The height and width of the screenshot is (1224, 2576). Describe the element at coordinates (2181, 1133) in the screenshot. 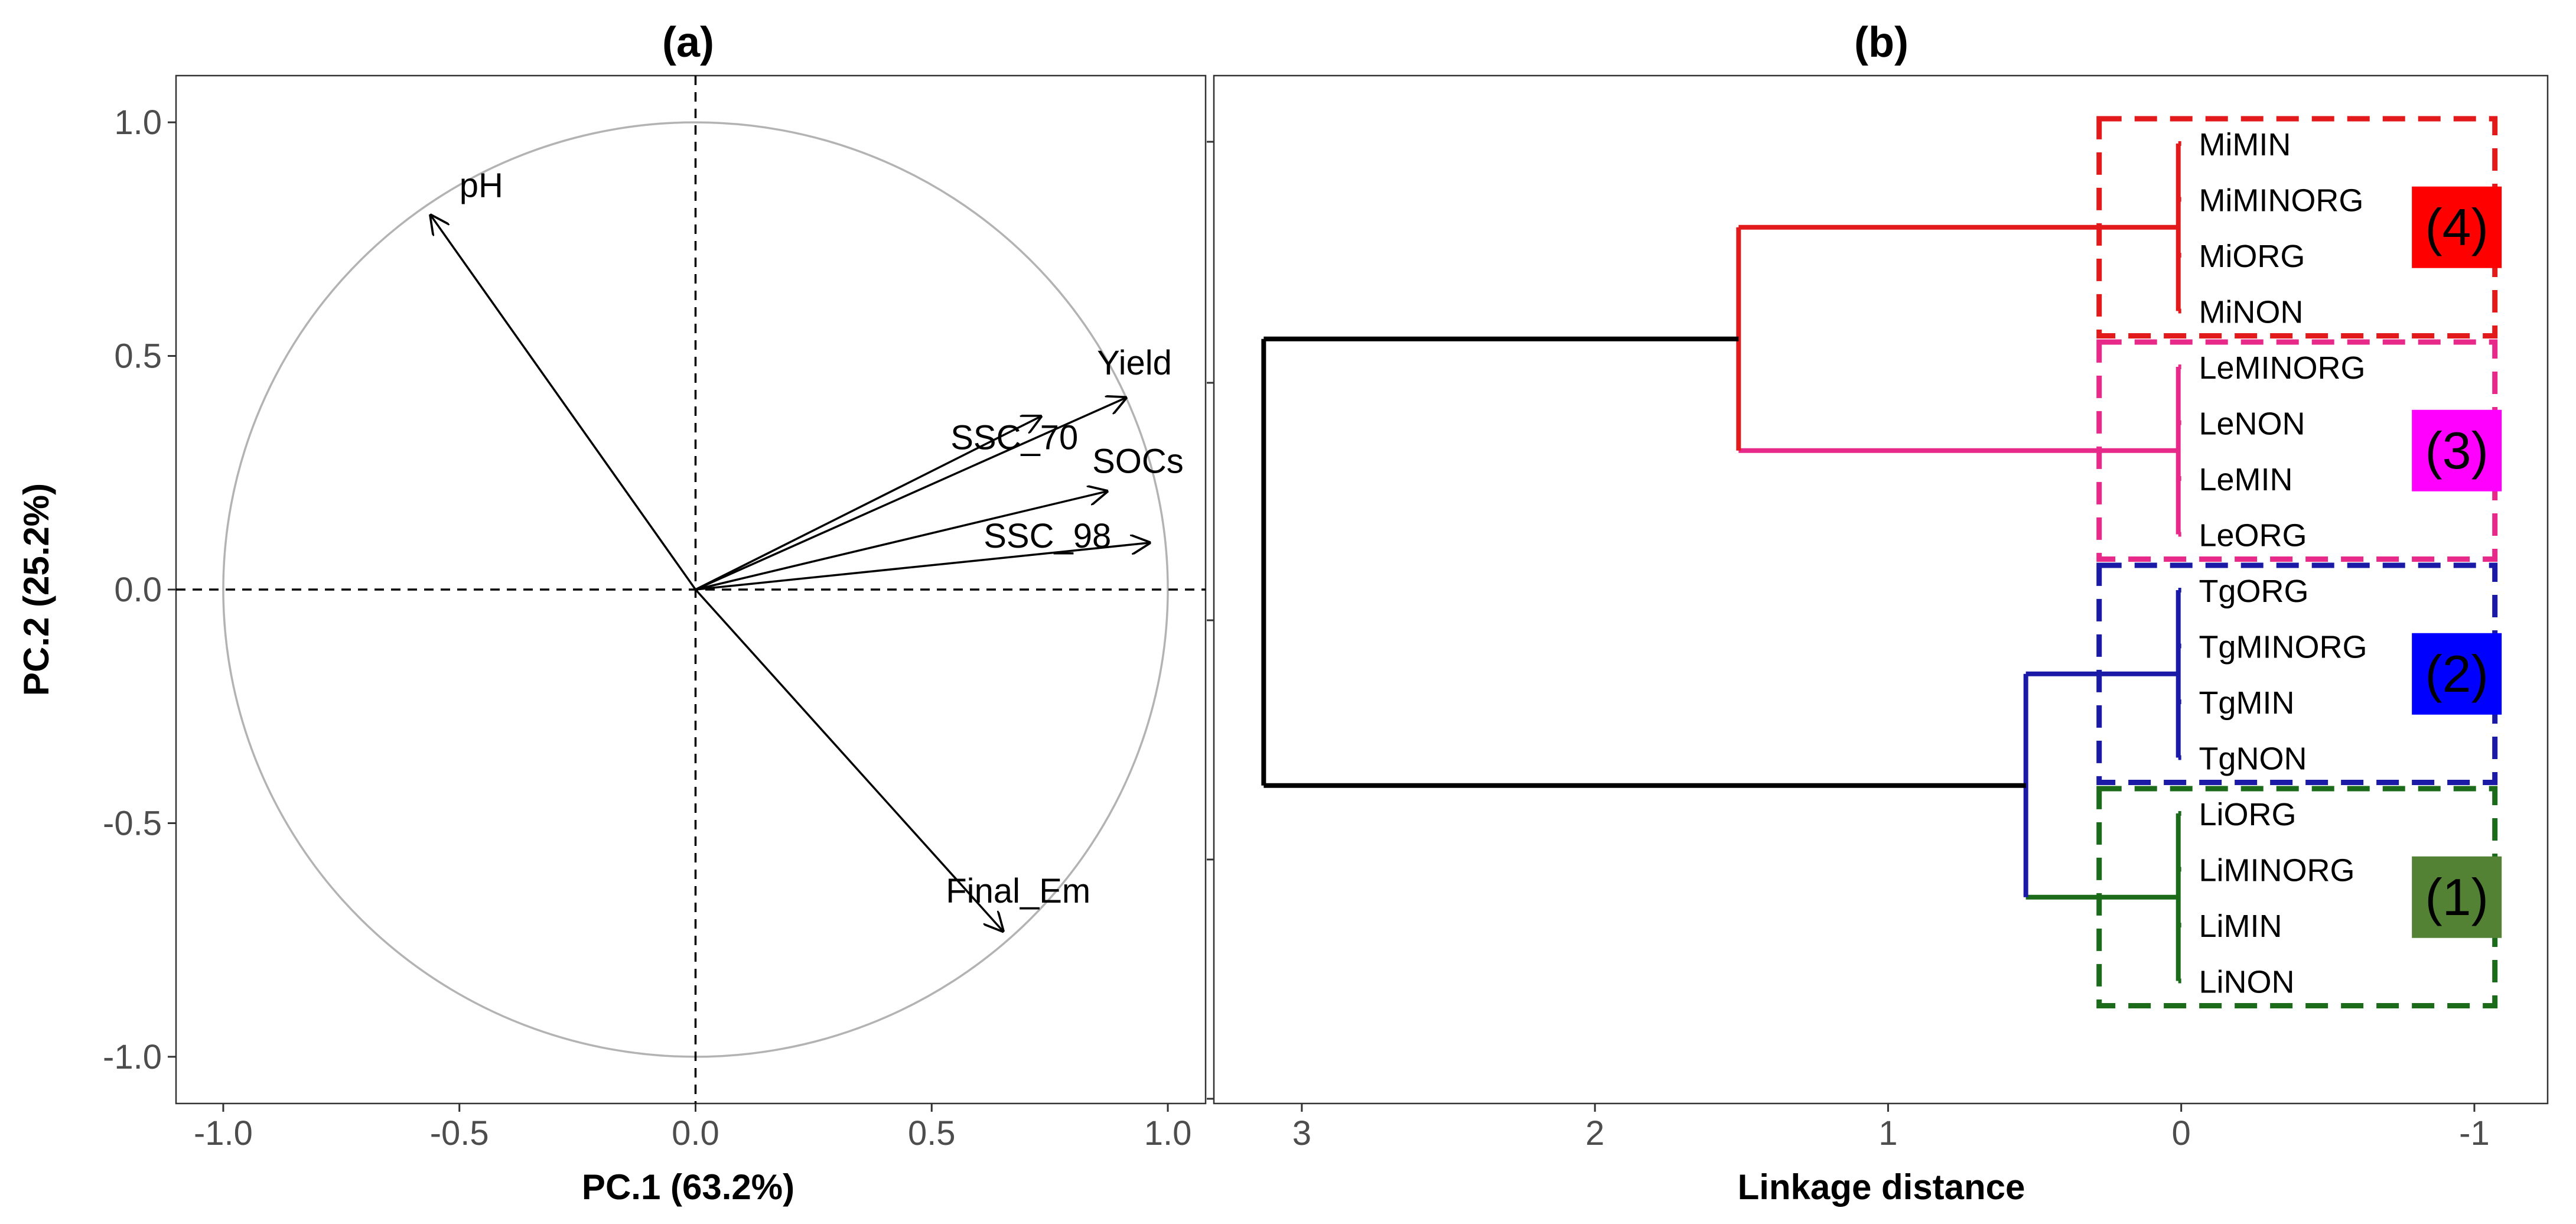

I see `x-tick-label: 0` at that location.